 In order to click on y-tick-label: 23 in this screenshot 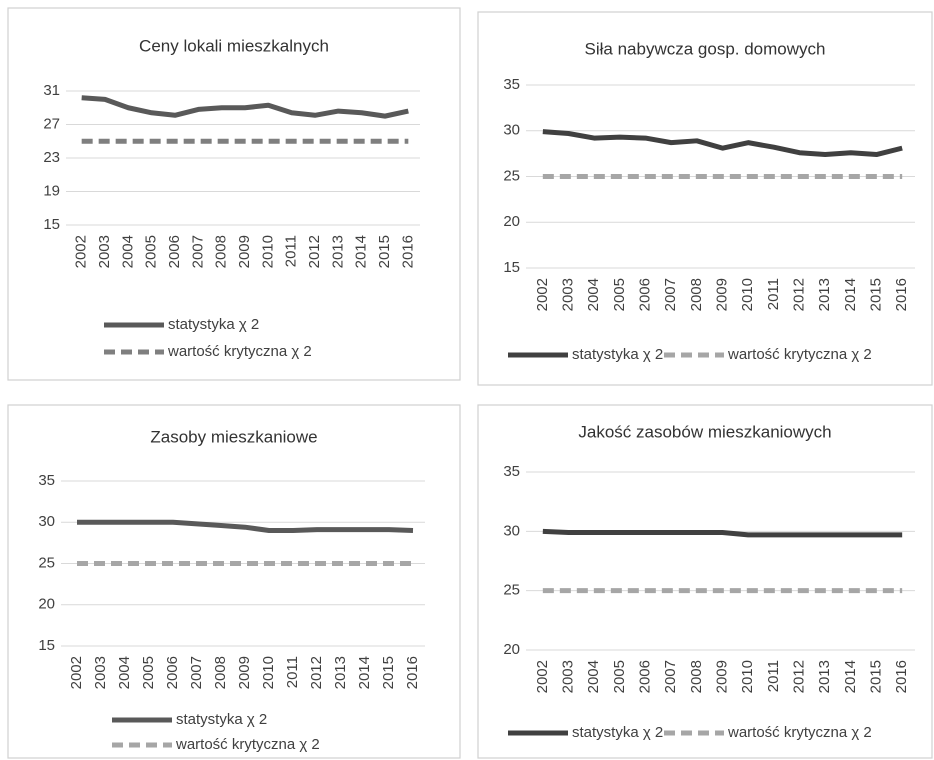, I will do `click(51, 157)`.